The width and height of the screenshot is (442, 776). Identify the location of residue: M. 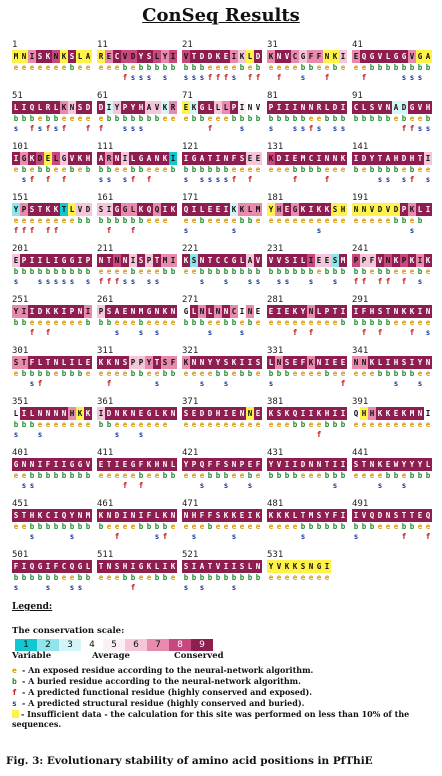
(303, 158).